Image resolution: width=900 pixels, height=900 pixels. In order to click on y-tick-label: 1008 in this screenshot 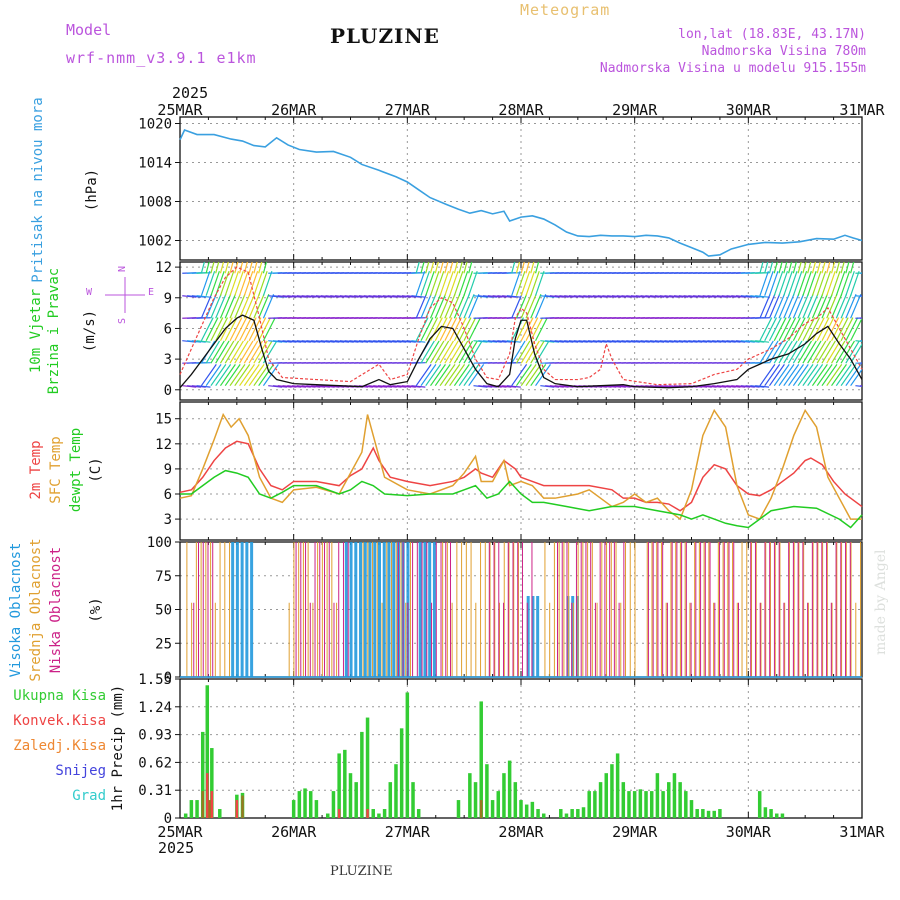, I will do `click(155, 203)`.